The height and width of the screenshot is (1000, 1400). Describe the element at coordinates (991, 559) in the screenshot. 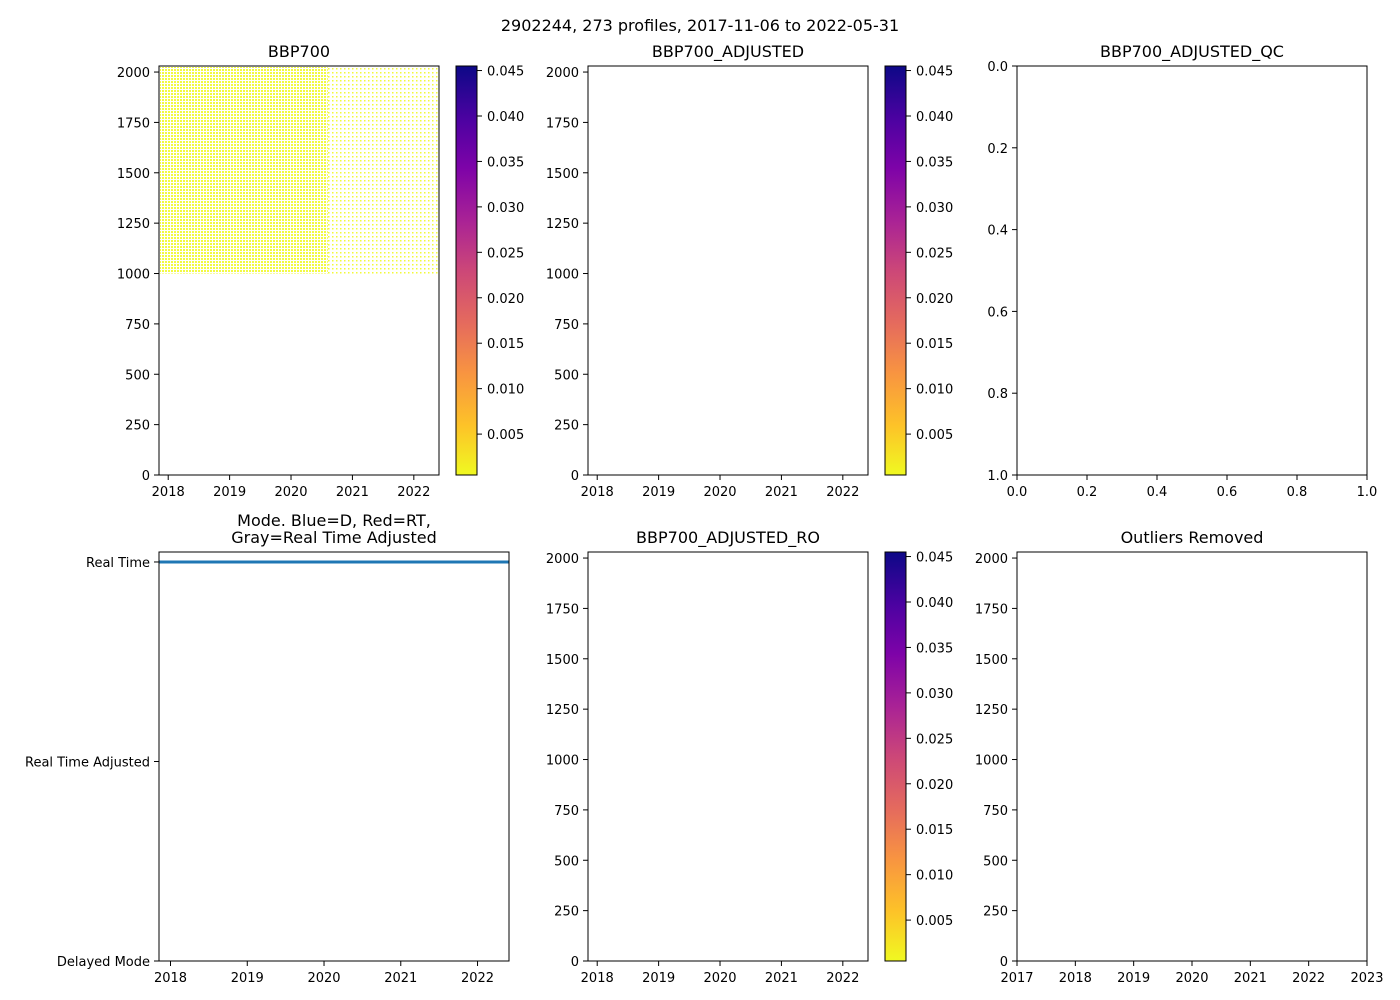

I see `outliers-removed-ytick-label-8: 2000` at that location.